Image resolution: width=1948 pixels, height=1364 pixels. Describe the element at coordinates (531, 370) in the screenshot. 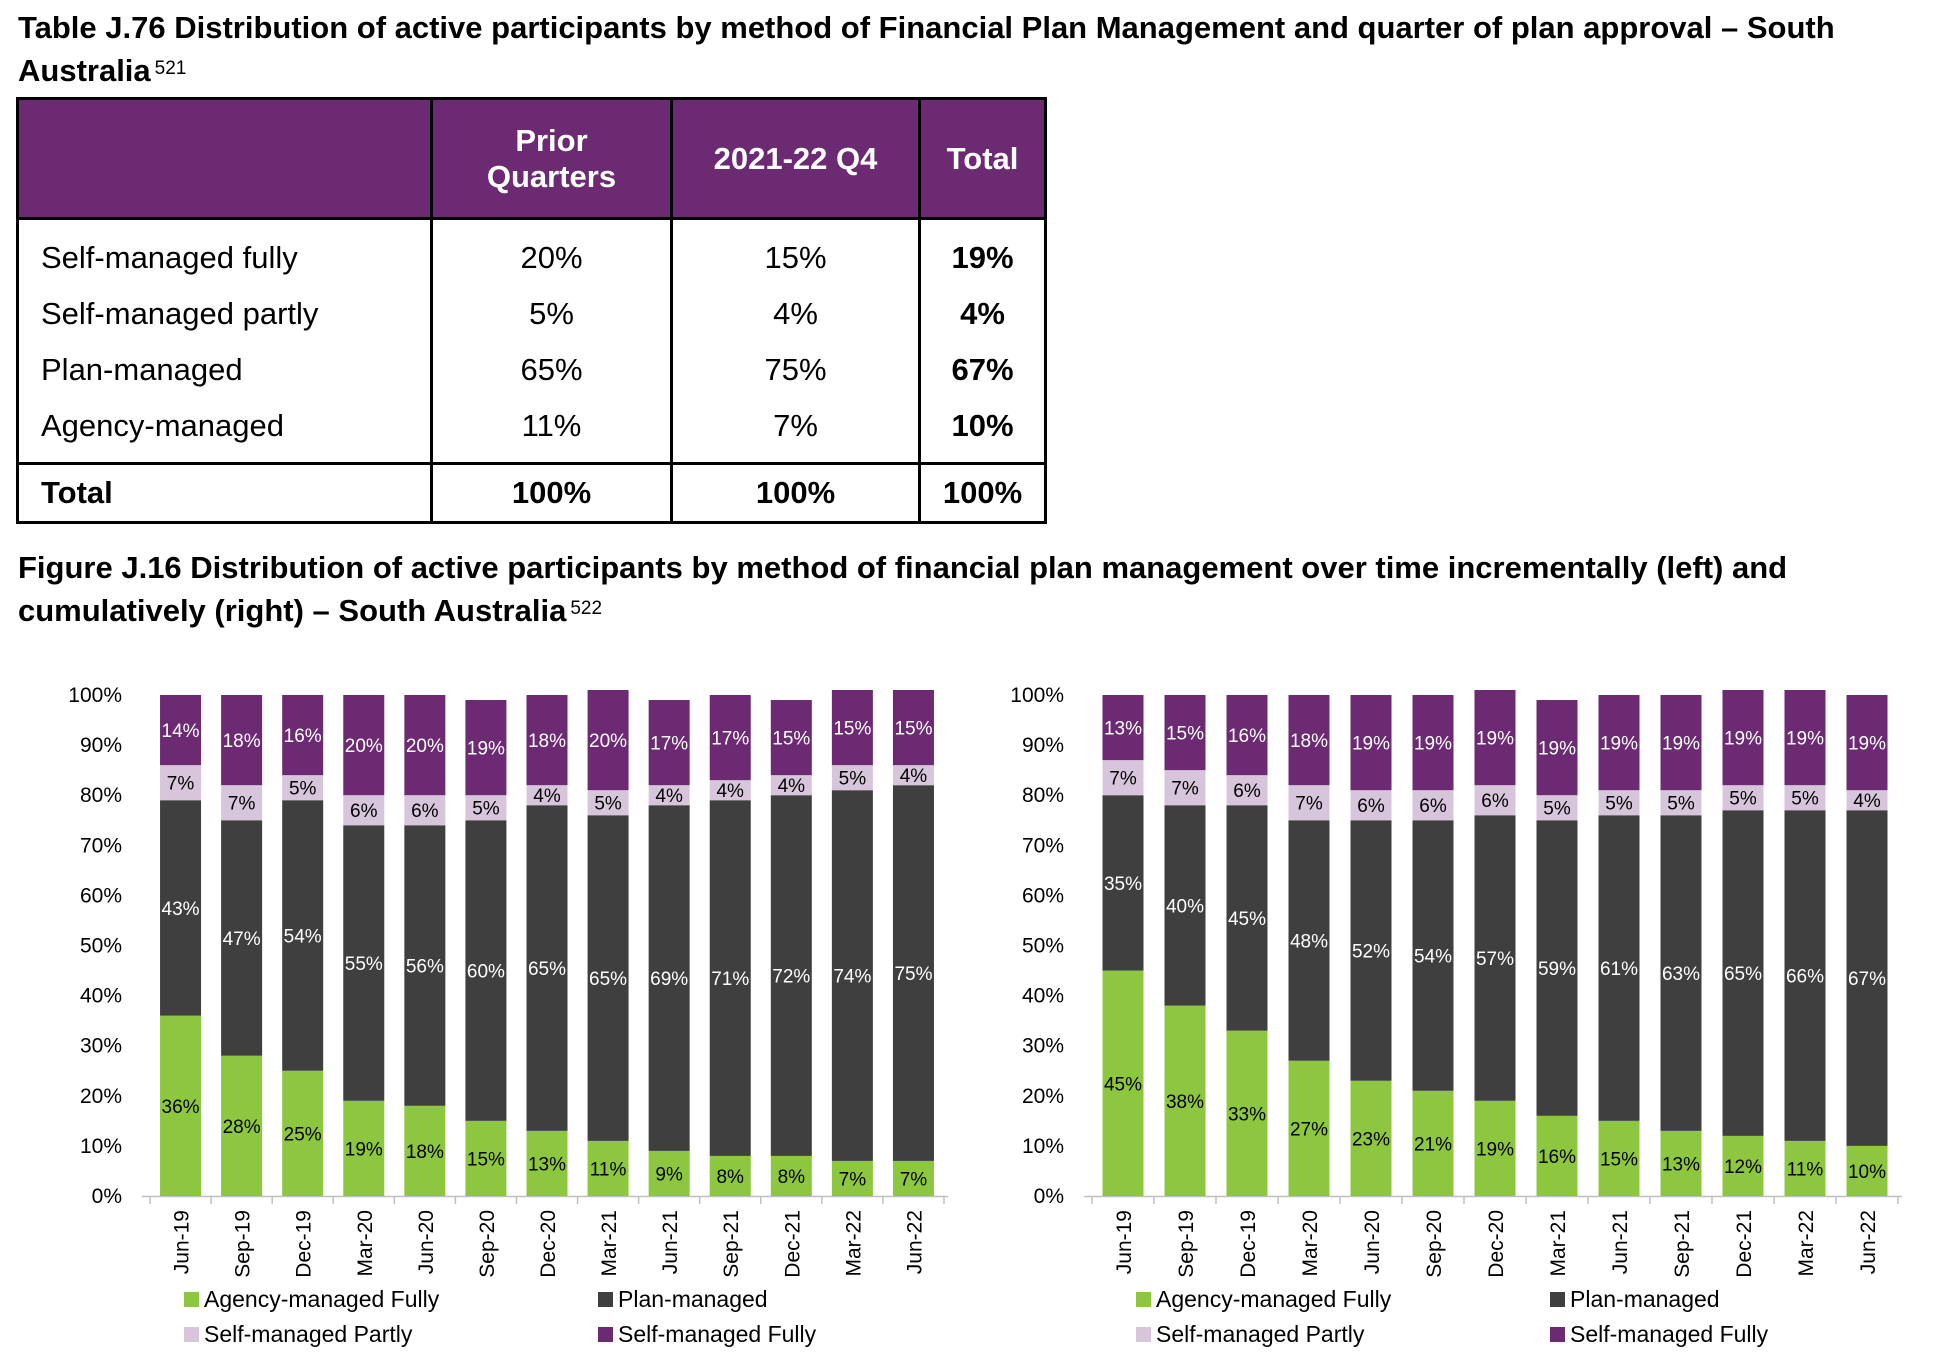

I see `table-row: Plan-managed 65% 75% 67%` at that location.